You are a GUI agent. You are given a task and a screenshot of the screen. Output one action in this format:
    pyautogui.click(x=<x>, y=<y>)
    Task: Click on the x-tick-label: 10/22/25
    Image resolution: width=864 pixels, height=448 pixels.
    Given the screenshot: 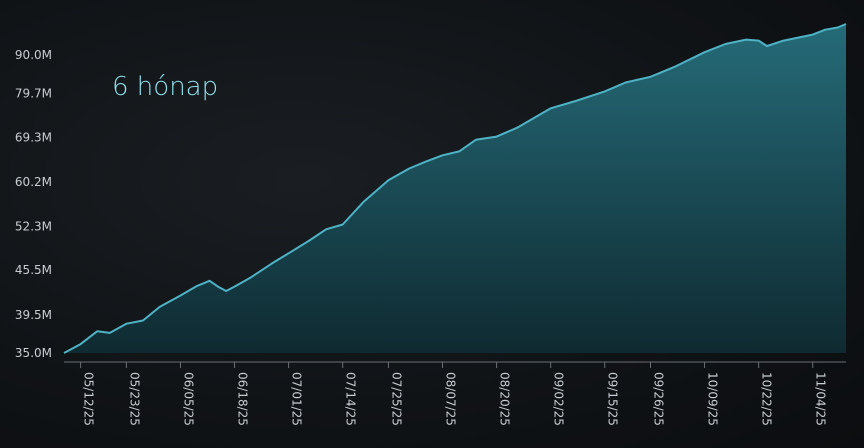 What is the action you would take?
    pyautogui.click(x=767, y=399)
    